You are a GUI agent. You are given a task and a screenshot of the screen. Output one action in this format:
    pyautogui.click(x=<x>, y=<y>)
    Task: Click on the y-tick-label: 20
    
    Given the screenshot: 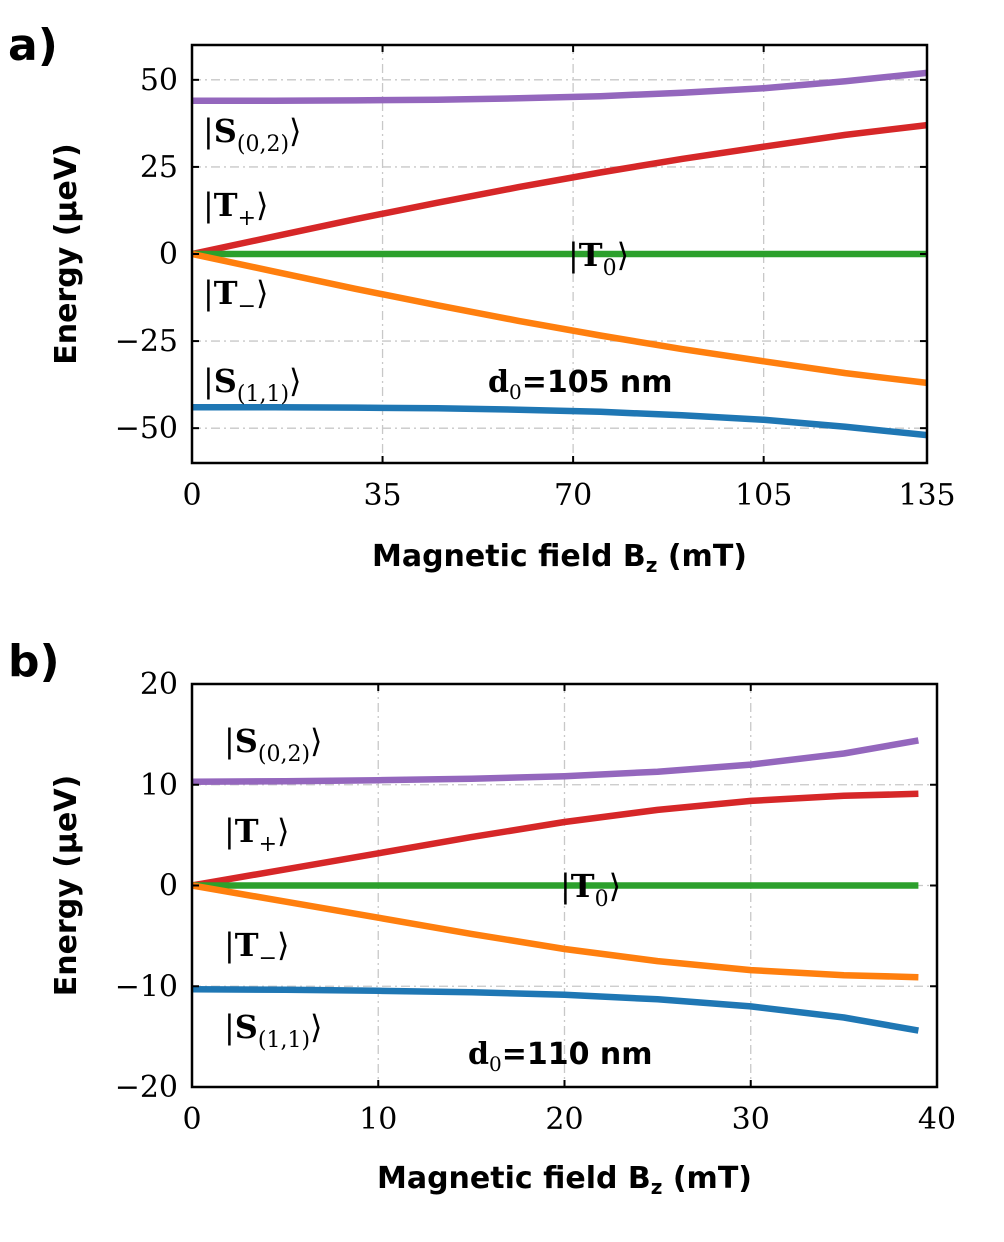 What is the action you would take?
    pyautogui.click(x=159, y=684)
    